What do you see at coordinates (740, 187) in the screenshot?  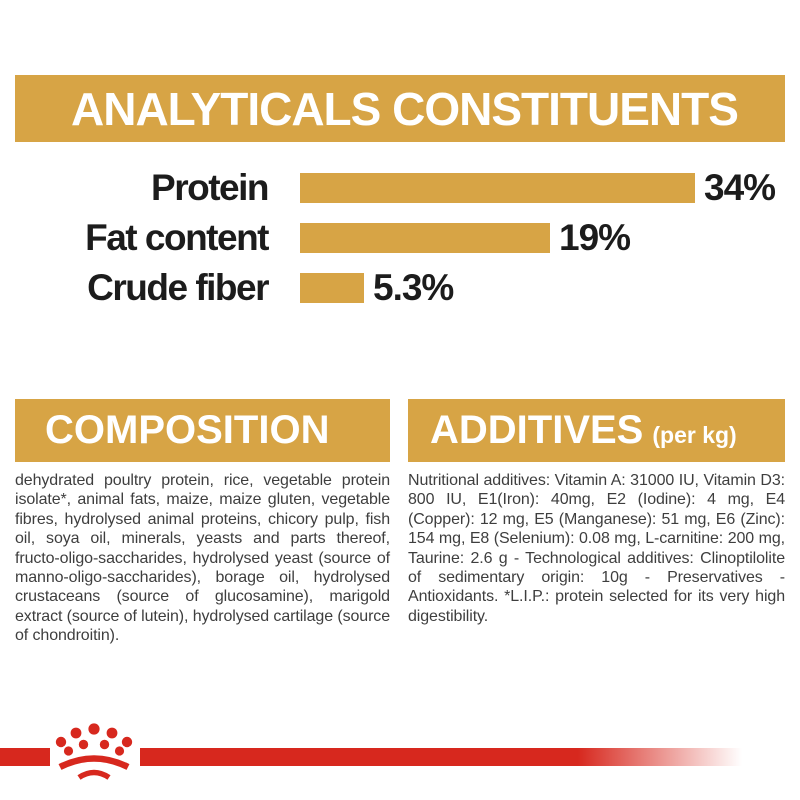 I see `chart-value-label: 34%` at bounding box center [740, 187].